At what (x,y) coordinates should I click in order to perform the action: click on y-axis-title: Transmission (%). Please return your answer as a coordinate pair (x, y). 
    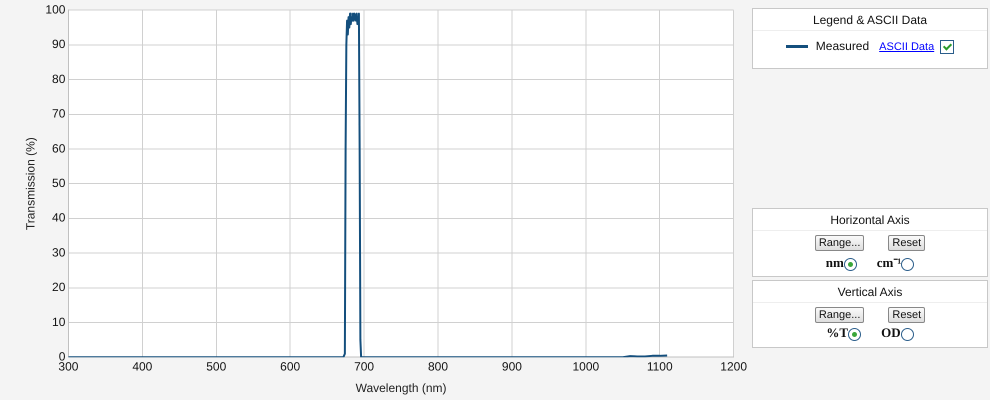
    Looking at the image, I should click on (31, 183).